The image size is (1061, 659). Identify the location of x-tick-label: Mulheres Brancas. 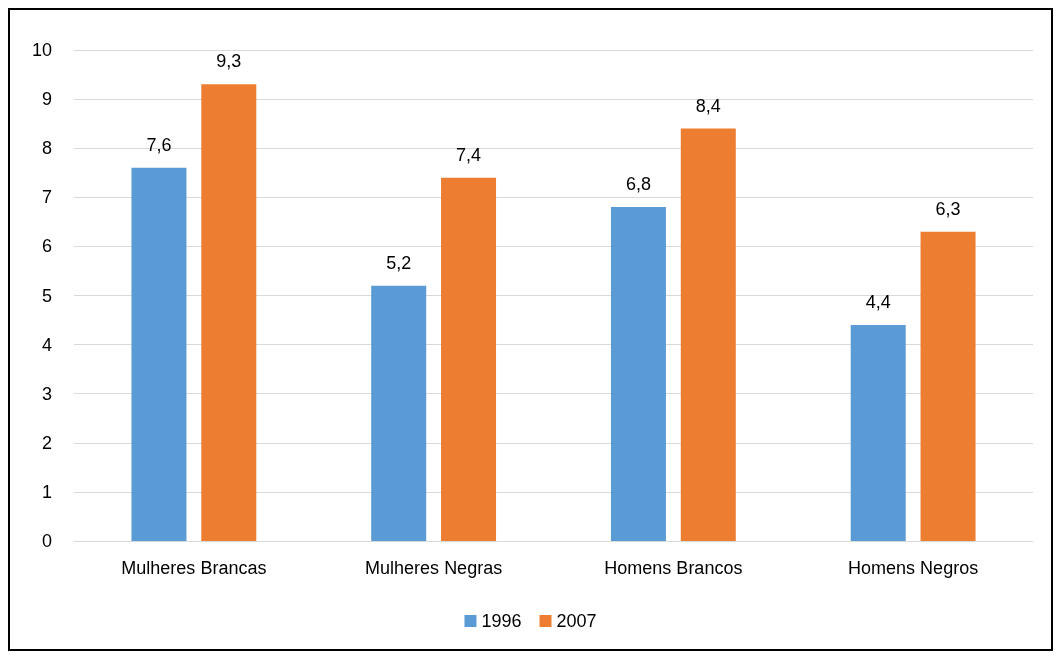
(194, 568).